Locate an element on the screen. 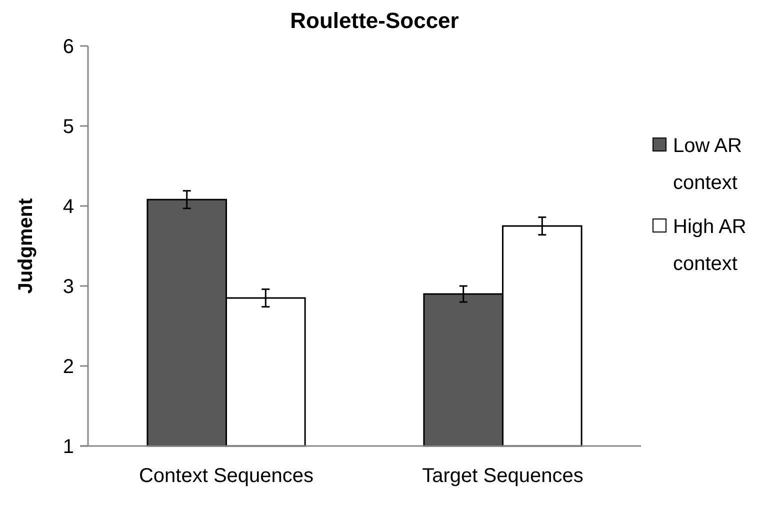 Image resolution: width=779 pixels, height=508 pixels. chart-title: Roulette-Soccer is located at coordinates (375, 20).